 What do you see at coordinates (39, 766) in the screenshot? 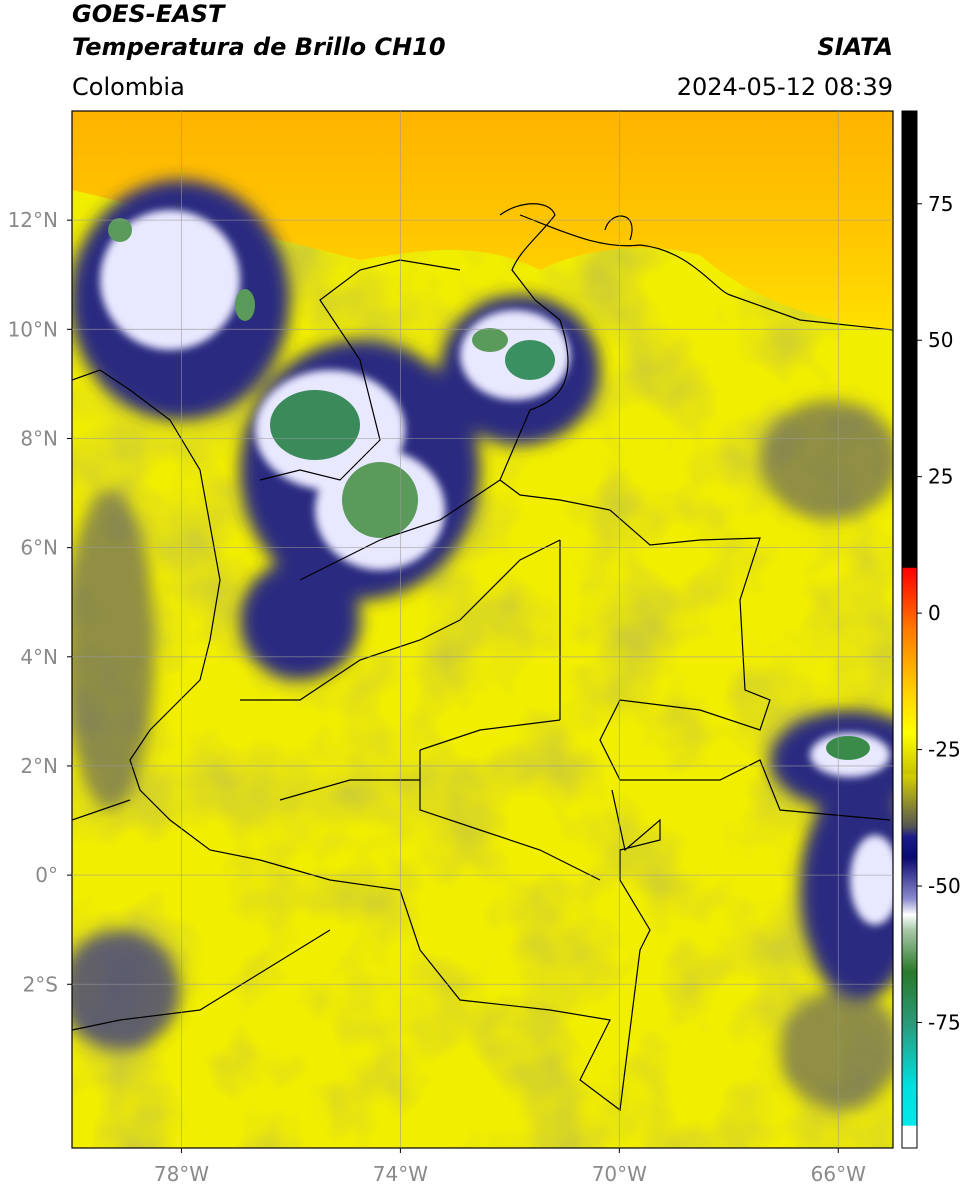
I see `y-tick-label: 2°N` at bounding box center [39, 766].